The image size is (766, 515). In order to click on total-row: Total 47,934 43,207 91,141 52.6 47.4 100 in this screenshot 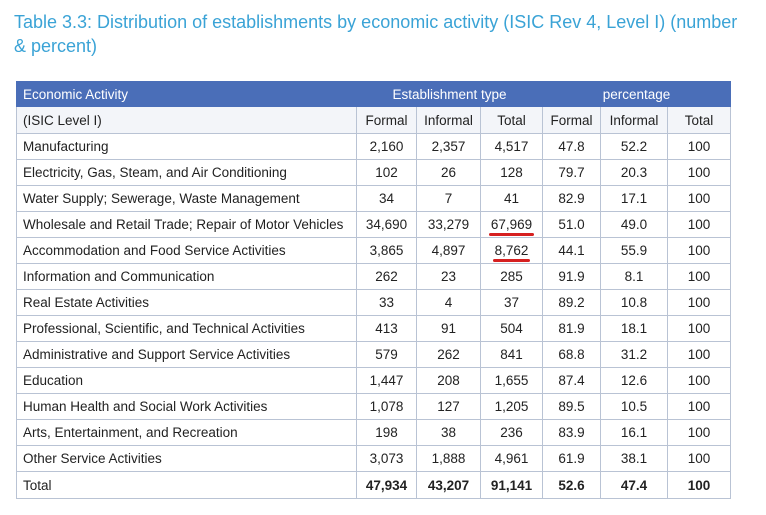, I will do `click(373, 485)`.